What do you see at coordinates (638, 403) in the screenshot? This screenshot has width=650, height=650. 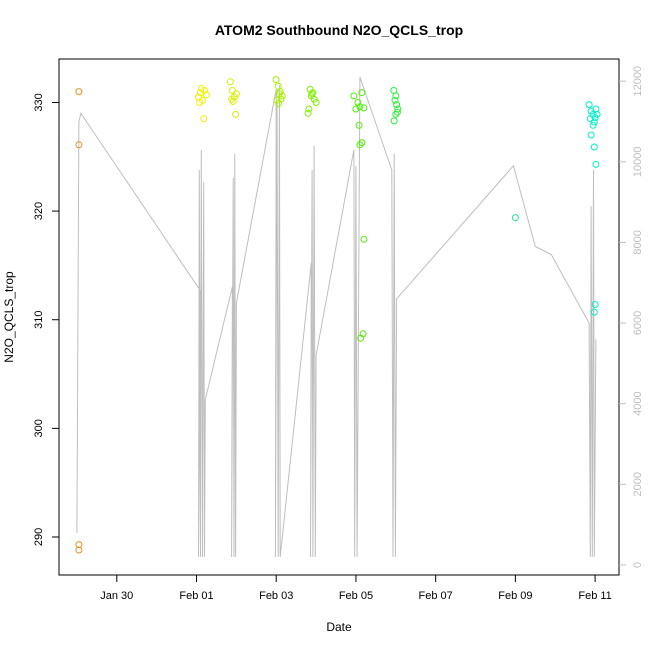 I see `y2-tick-label: 4000` at bounding box center [638, 403].